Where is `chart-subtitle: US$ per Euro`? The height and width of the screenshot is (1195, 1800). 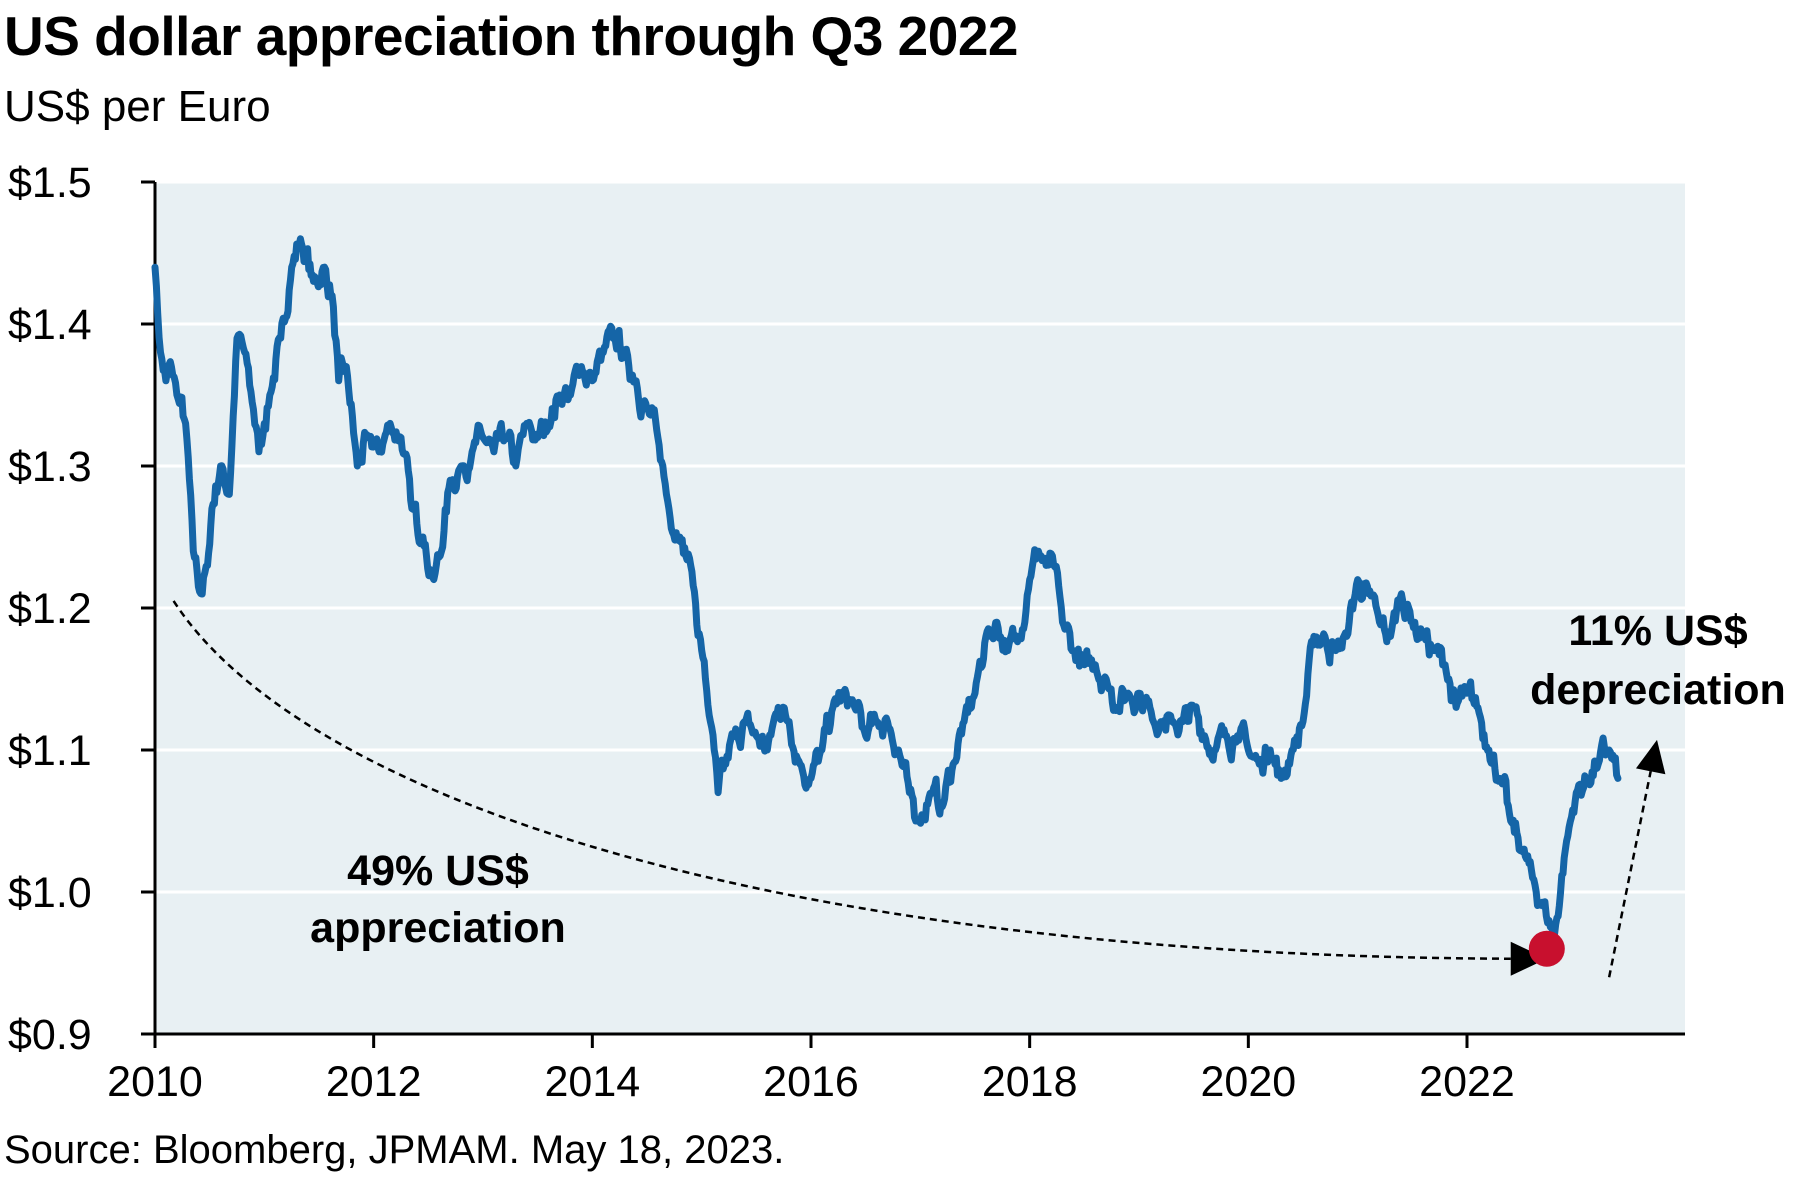
chart-subtitle: US$ per Euro is located at coordinates (137, 106).